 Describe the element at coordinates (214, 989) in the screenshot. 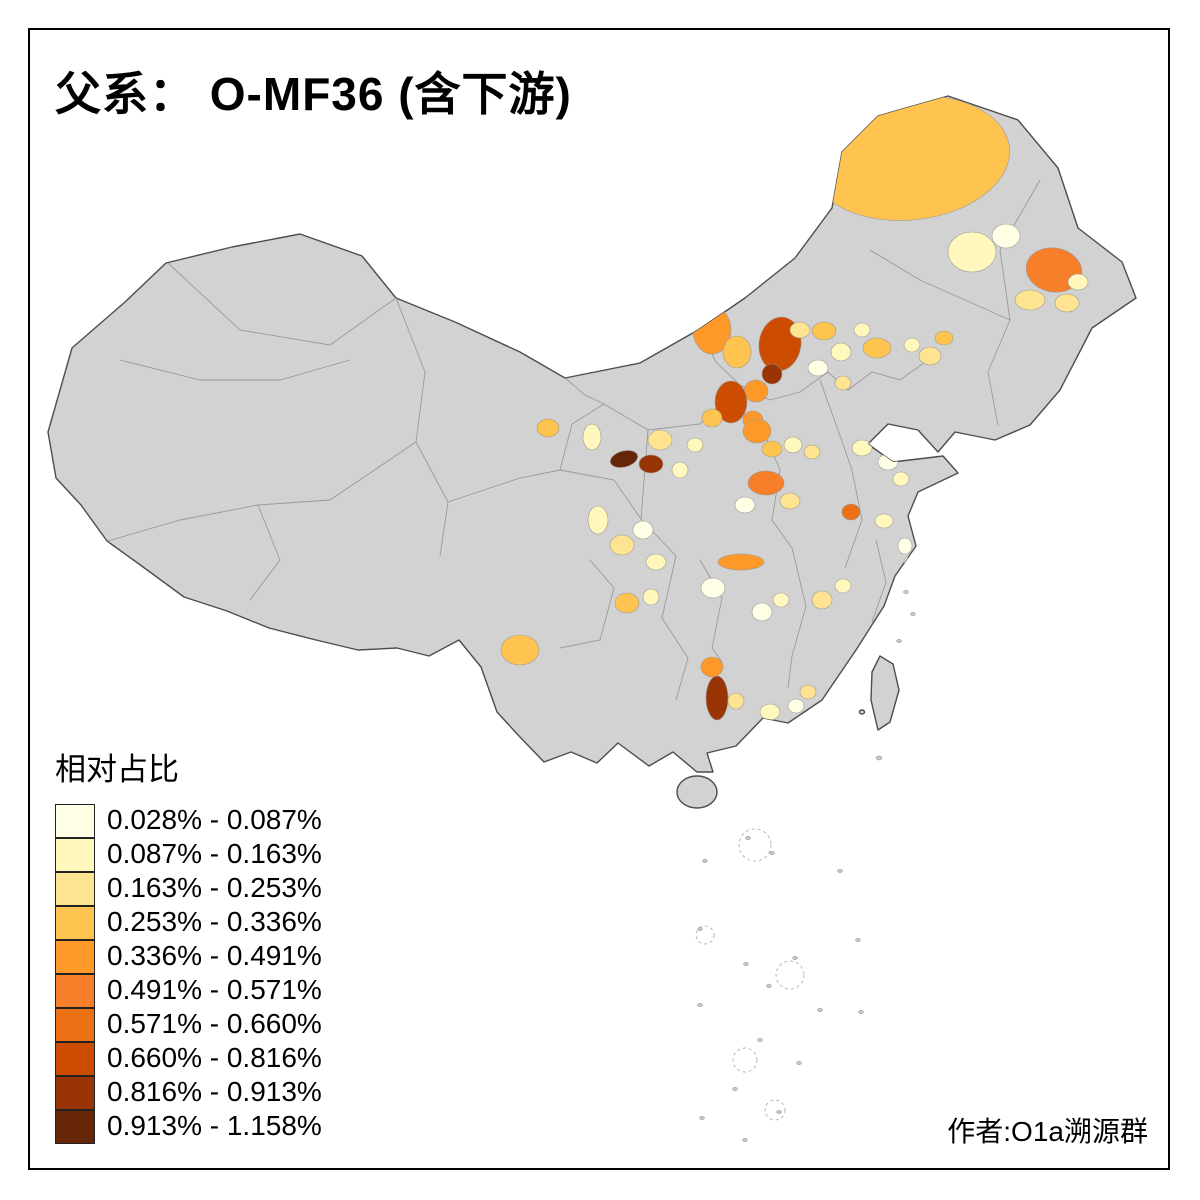

I see `legend-label: 0.491% - 0.571%` at that location.